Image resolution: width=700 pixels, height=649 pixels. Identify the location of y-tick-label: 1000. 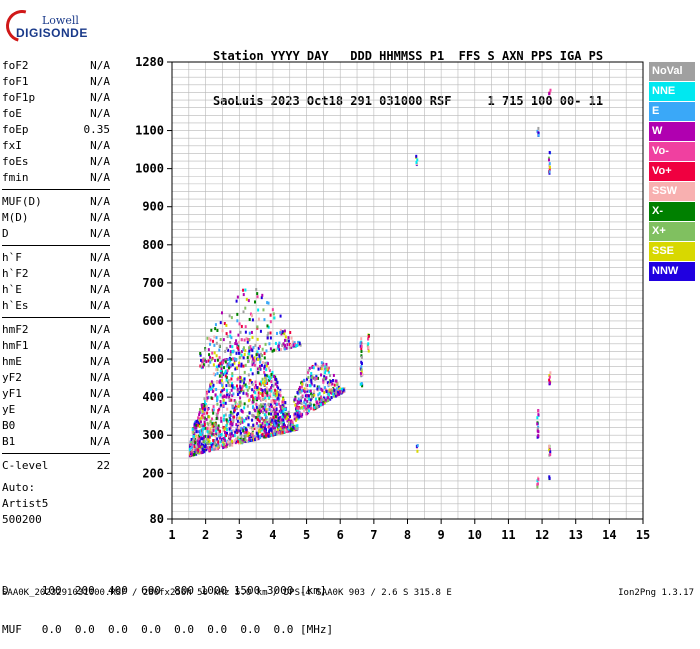
(149, 169).